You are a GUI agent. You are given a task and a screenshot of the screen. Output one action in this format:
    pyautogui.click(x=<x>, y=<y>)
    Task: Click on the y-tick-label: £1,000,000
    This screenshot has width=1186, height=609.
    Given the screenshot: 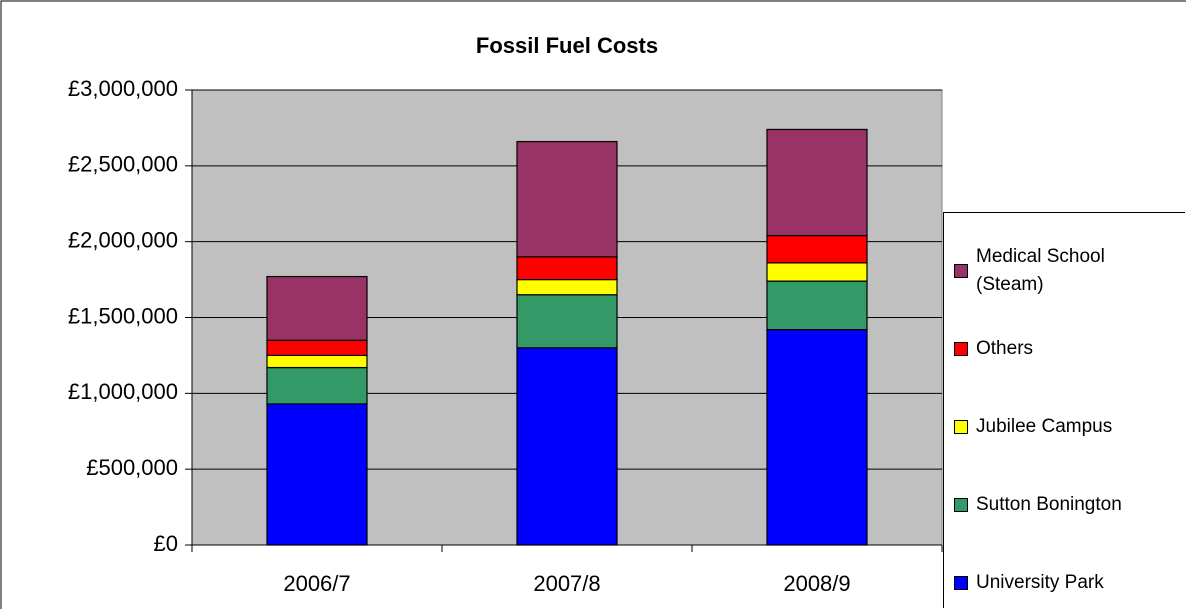 What is the action you would take?
    pyautogui.click(x=123, y=391)
    